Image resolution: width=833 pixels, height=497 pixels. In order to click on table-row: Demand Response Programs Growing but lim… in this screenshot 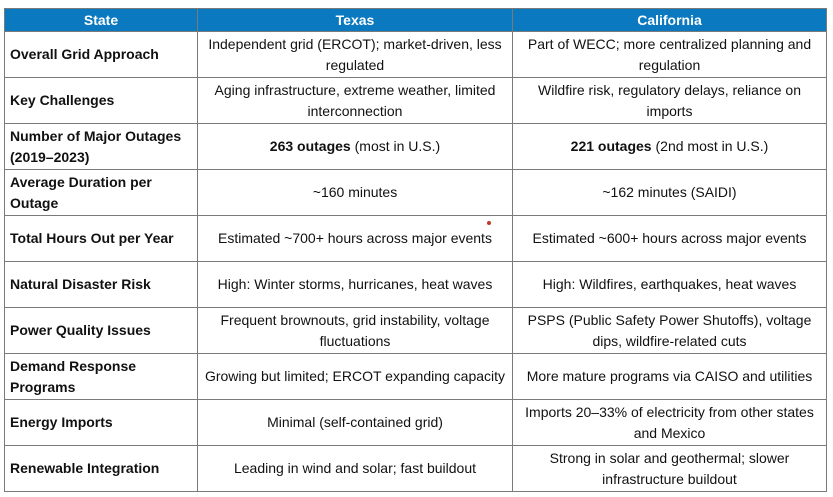, I will do `click(415, 376)`.